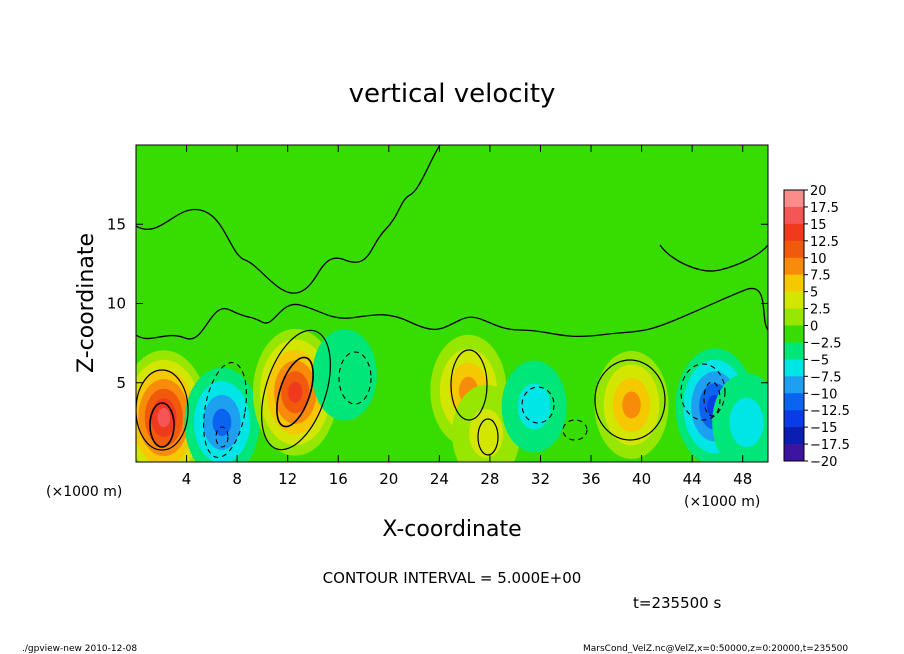  Describe the element at coordinates (489, 479) in the screenshot. I see `x-tick-label-28: 28` at that location.